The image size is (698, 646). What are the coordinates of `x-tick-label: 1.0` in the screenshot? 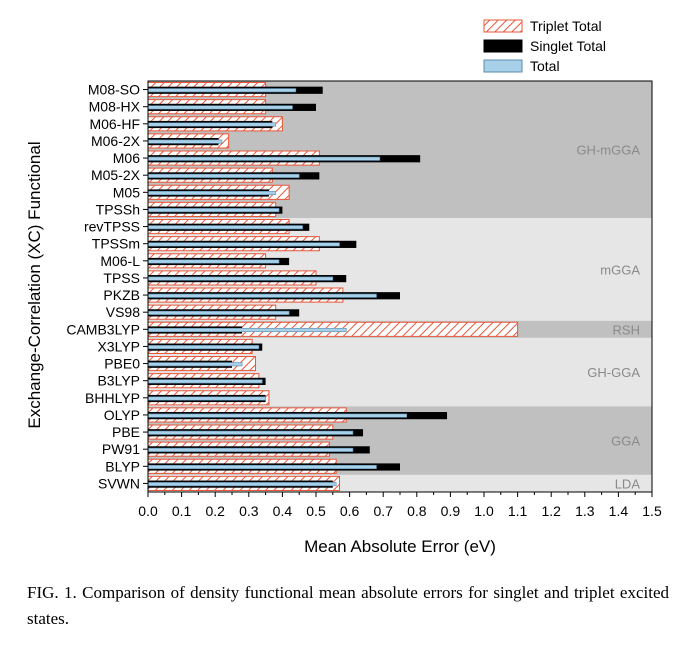 It's located at (484, 511).